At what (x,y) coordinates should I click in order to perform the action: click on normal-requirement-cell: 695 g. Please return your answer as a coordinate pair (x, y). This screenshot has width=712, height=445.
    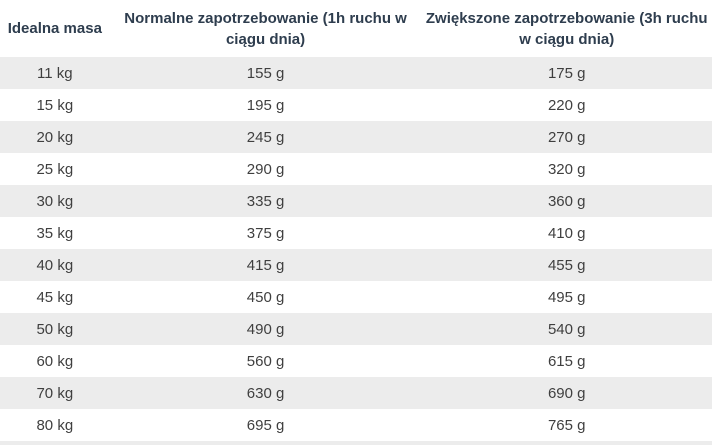
    Looking at the image, I should click on (265, 425).